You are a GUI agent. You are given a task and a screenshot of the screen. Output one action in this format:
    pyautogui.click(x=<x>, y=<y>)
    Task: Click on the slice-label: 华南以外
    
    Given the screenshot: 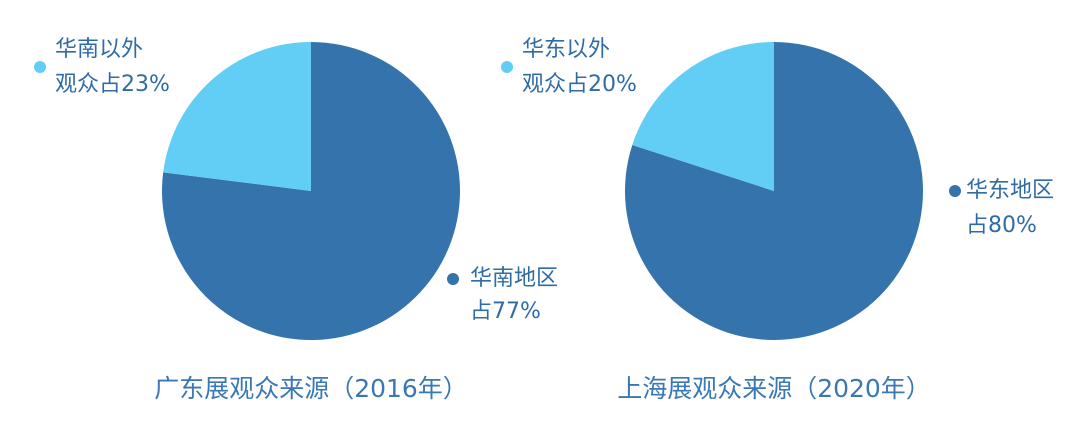 What is the action you would take?
    pyautogui.click(x=99, y=49)
    